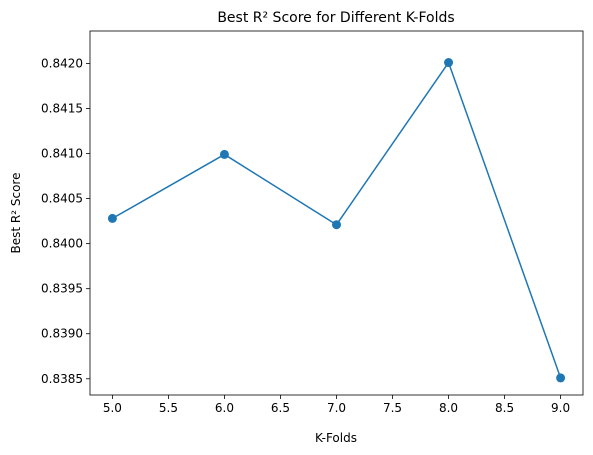 This screenshot has height=455, width=593. What do you see at coordinates (560, 408) in the screenshot?
I see `x-tick-label: 9.0` at bounding box center [560, 408].